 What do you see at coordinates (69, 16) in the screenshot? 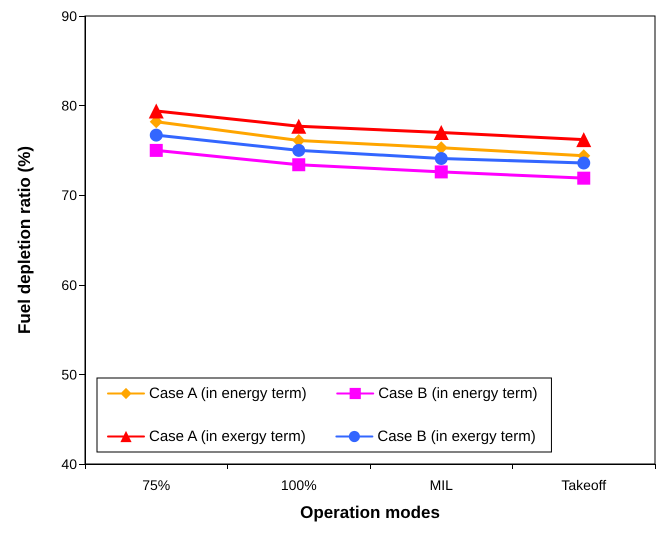
I see `y-tick-label: 90` at bounding box center [69, 16].